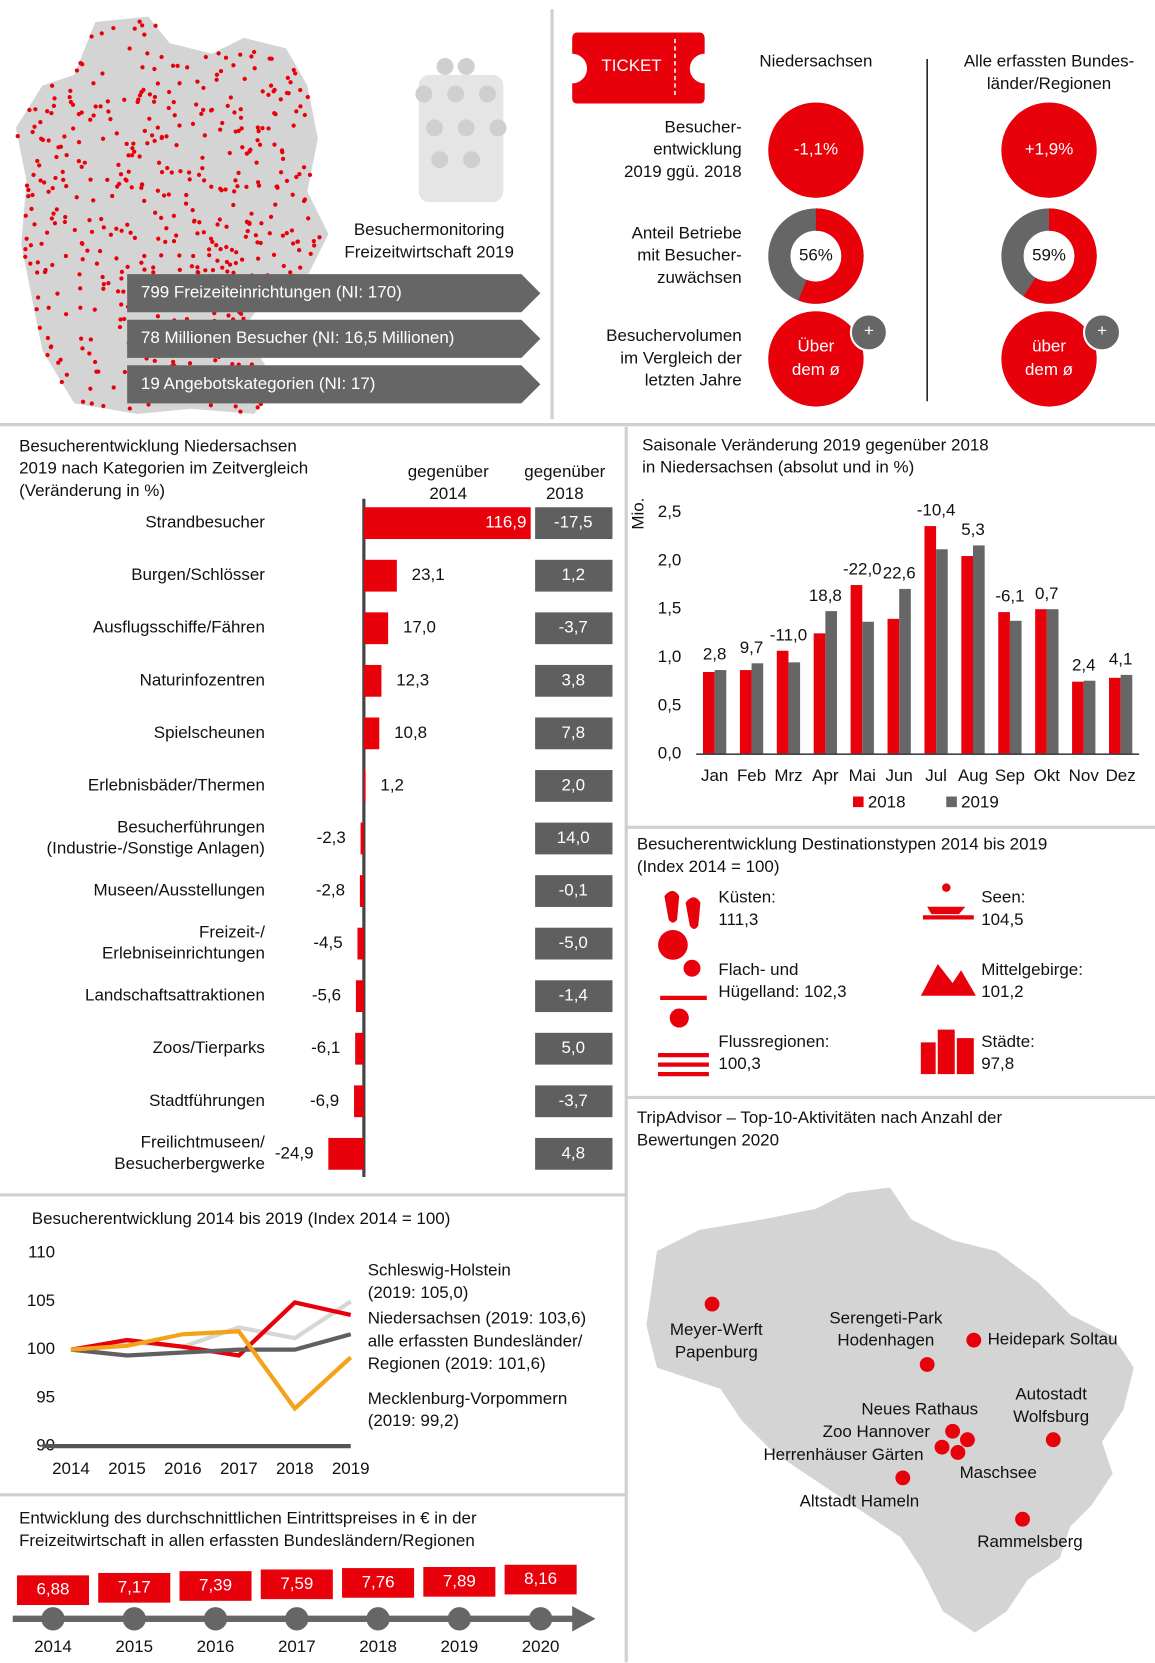  I want to click on row-label: entwicklung, so click(697, 149).